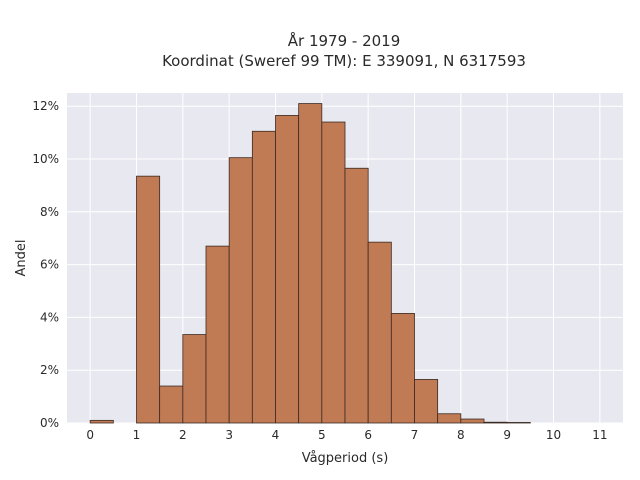 The height and width of the screenshot is (480, 640). I want to click on x-tick-label: 4, so click(276, 435).